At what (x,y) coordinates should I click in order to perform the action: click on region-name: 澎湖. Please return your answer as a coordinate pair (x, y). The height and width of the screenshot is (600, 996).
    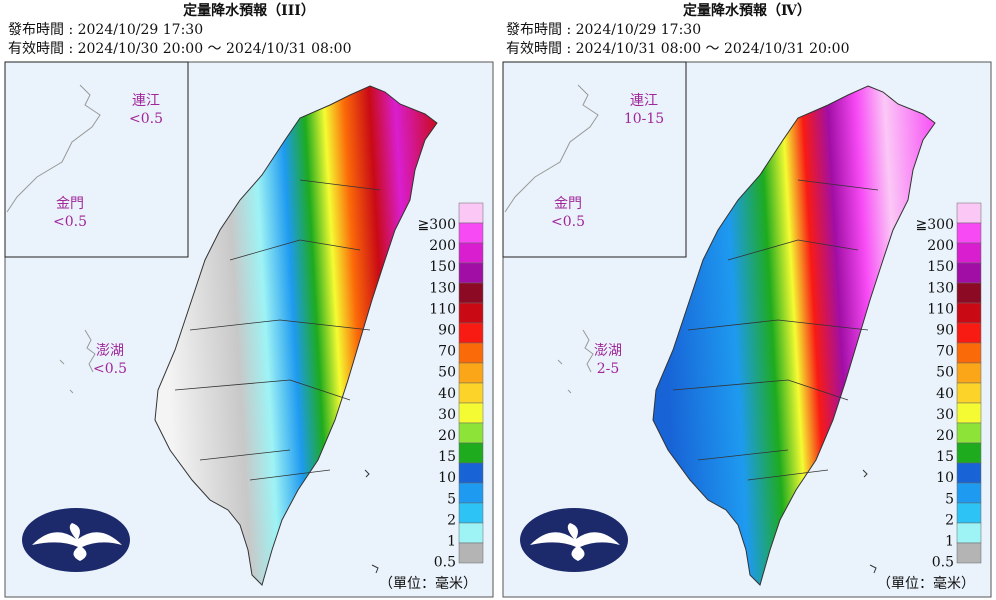
    Looking at the image, I should click on (608, 351).